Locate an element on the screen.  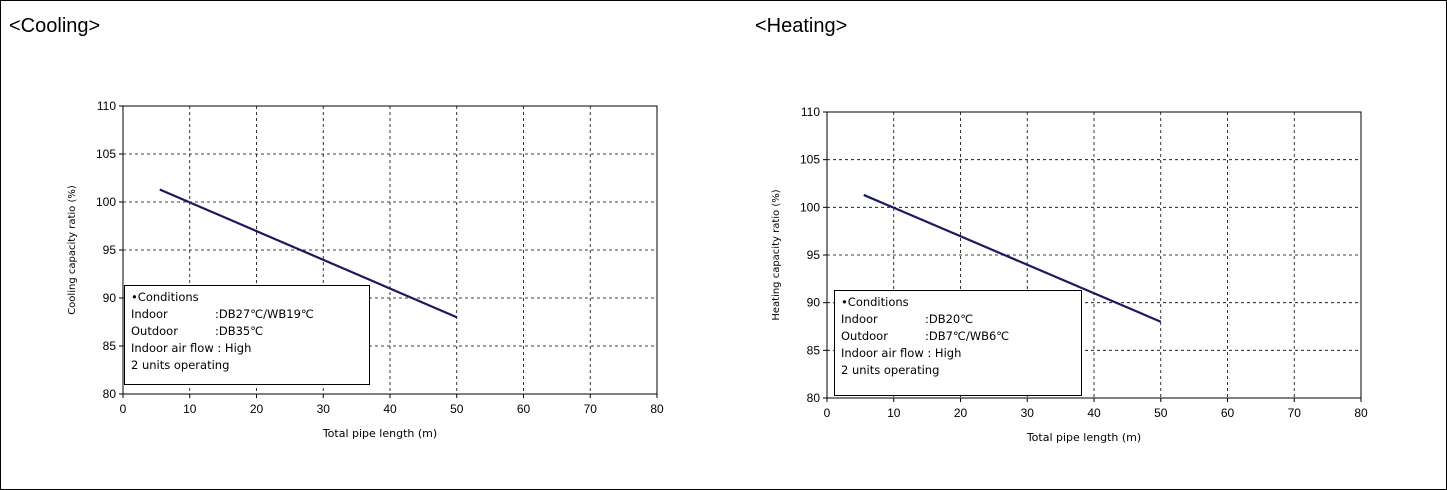
cooling-conditions-title: •Conditions is located at coordinates (165, 297).